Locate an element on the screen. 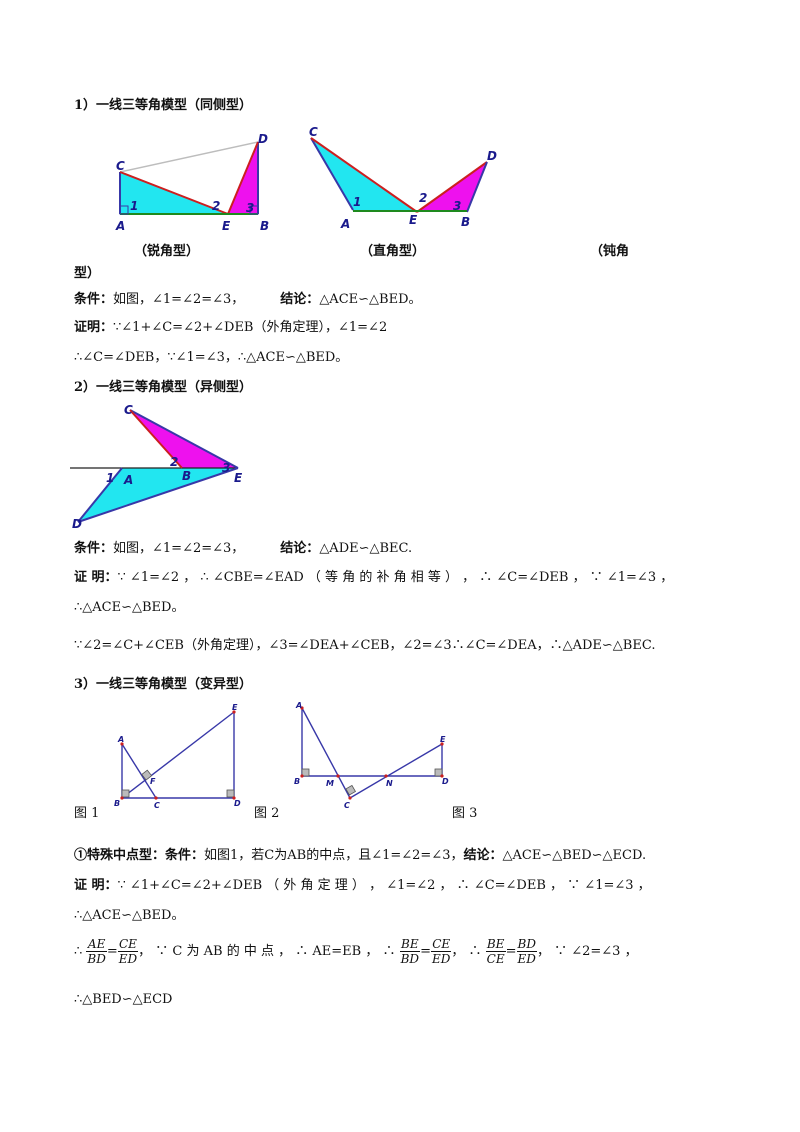 Image resolution: width=800 pixels, height=1132 pixels. fraction-ce-ed: CE ED is located at coordinates (128, 951).